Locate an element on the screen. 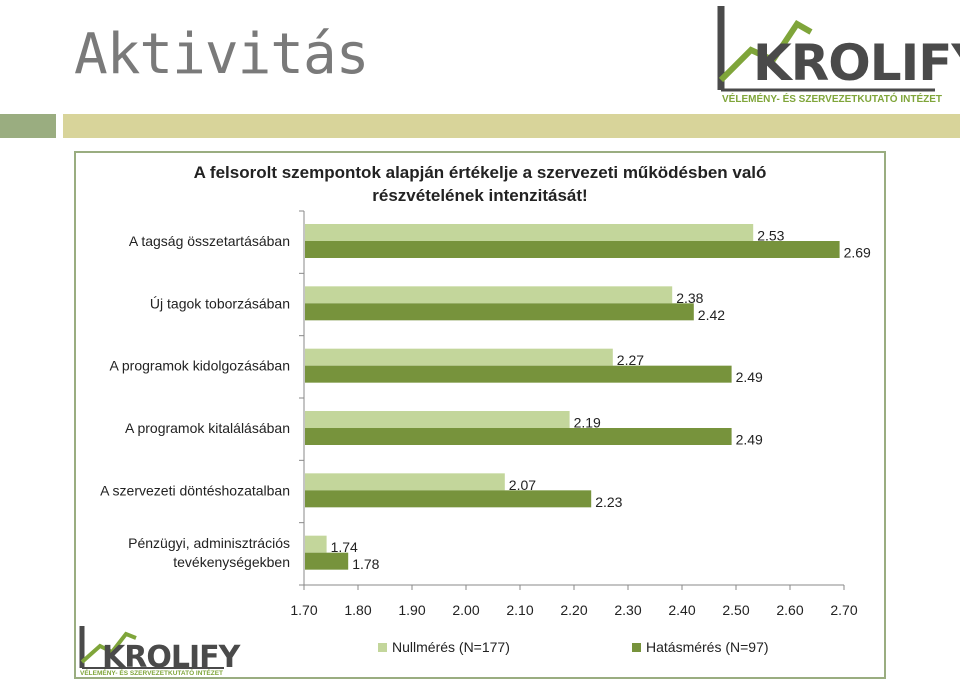 The height and width of the screenshot is (682, 960). logo-tagline: VÉLEMÉNY- ÉS SZERVEZETKUTATÓ INTÉZET is located at coordinates (832, 99).